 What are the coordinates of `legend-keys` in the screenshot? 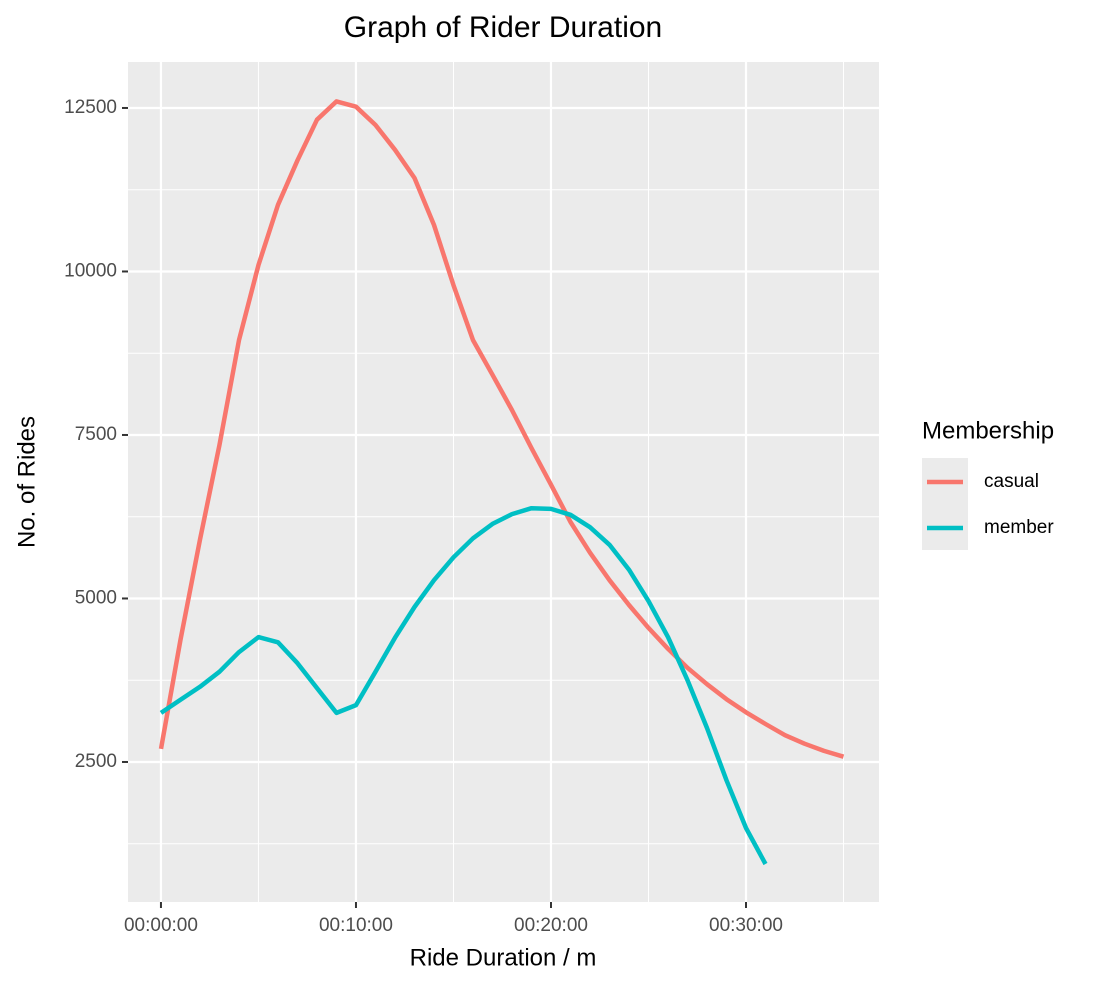 It's located at (945, 504).